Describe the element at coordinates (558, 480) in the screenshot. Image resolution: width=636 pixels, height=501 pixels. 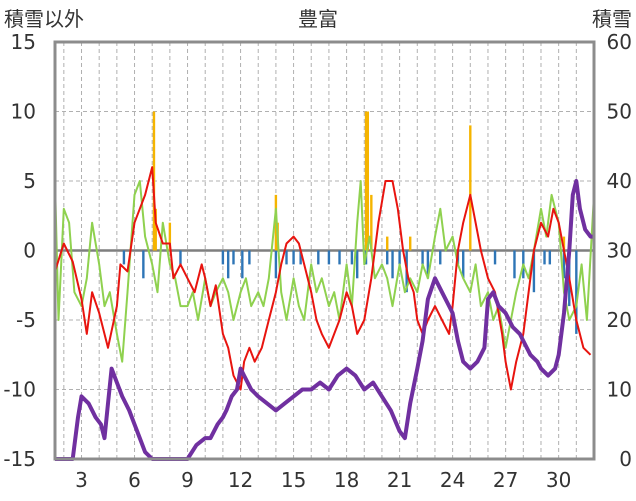
I see `x-tick-label: 30` at that location.